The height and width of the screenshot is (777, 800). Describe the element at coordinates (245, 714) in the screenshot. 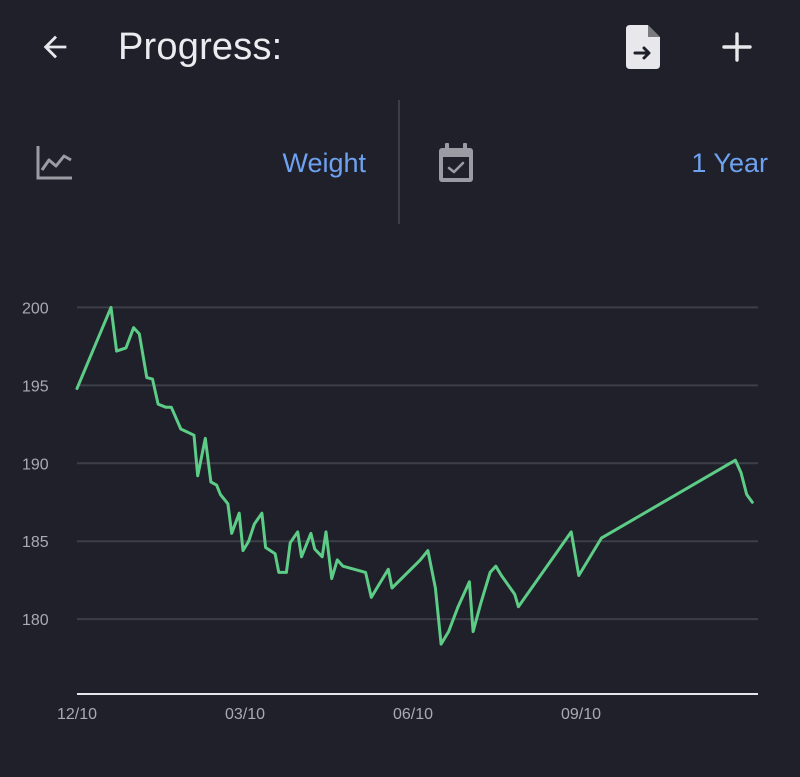

I see `x-tick-label: 03/10` at that location.